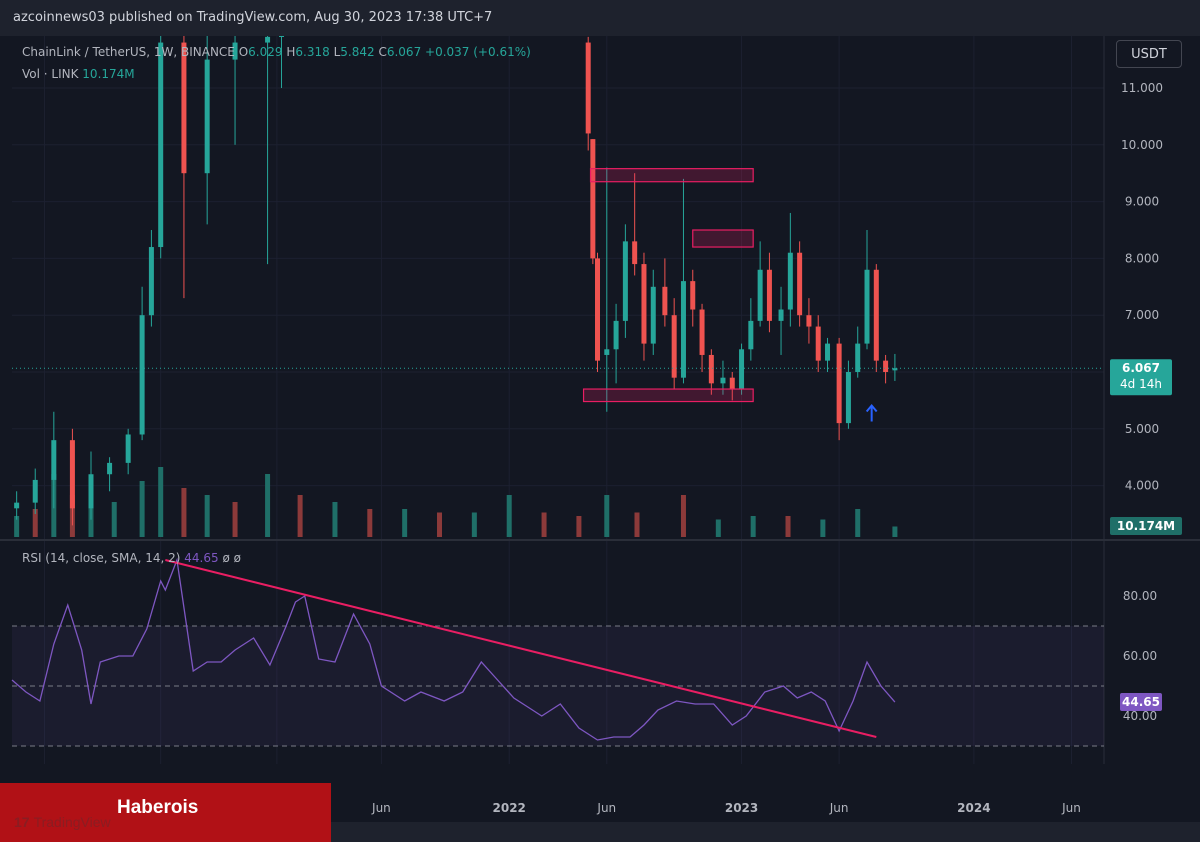 The height and width of the screenshot is (842, 1200). I want to click on legend-rsi-value: 44.65, so click(201, 558).